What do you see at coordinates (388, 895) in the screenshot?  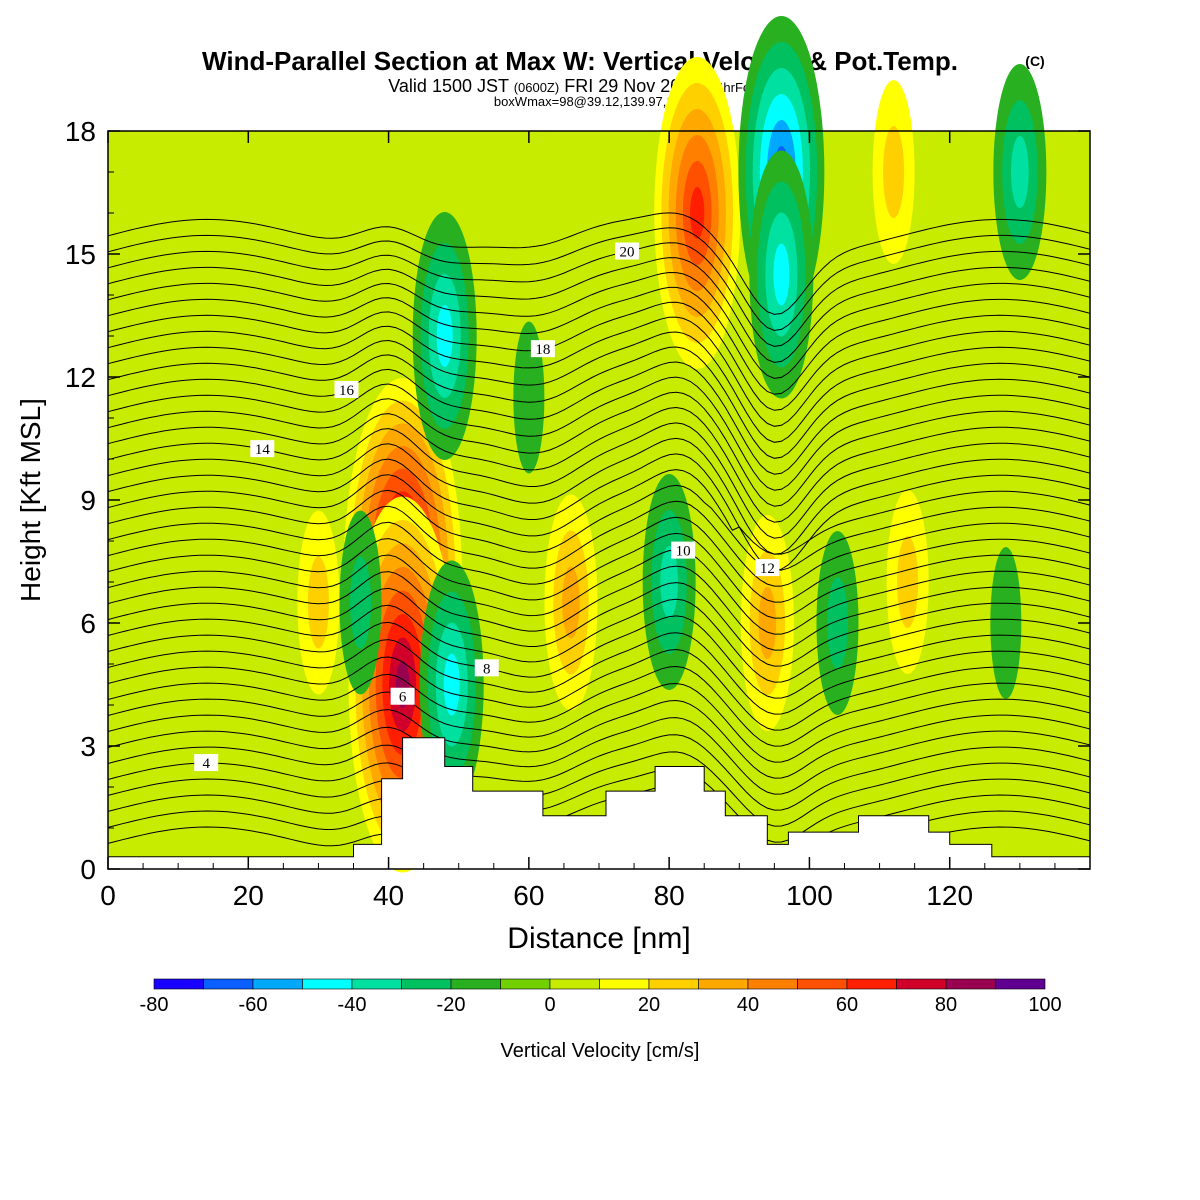 I see `x-tick-label: 40` at bounding box center [388, 895].